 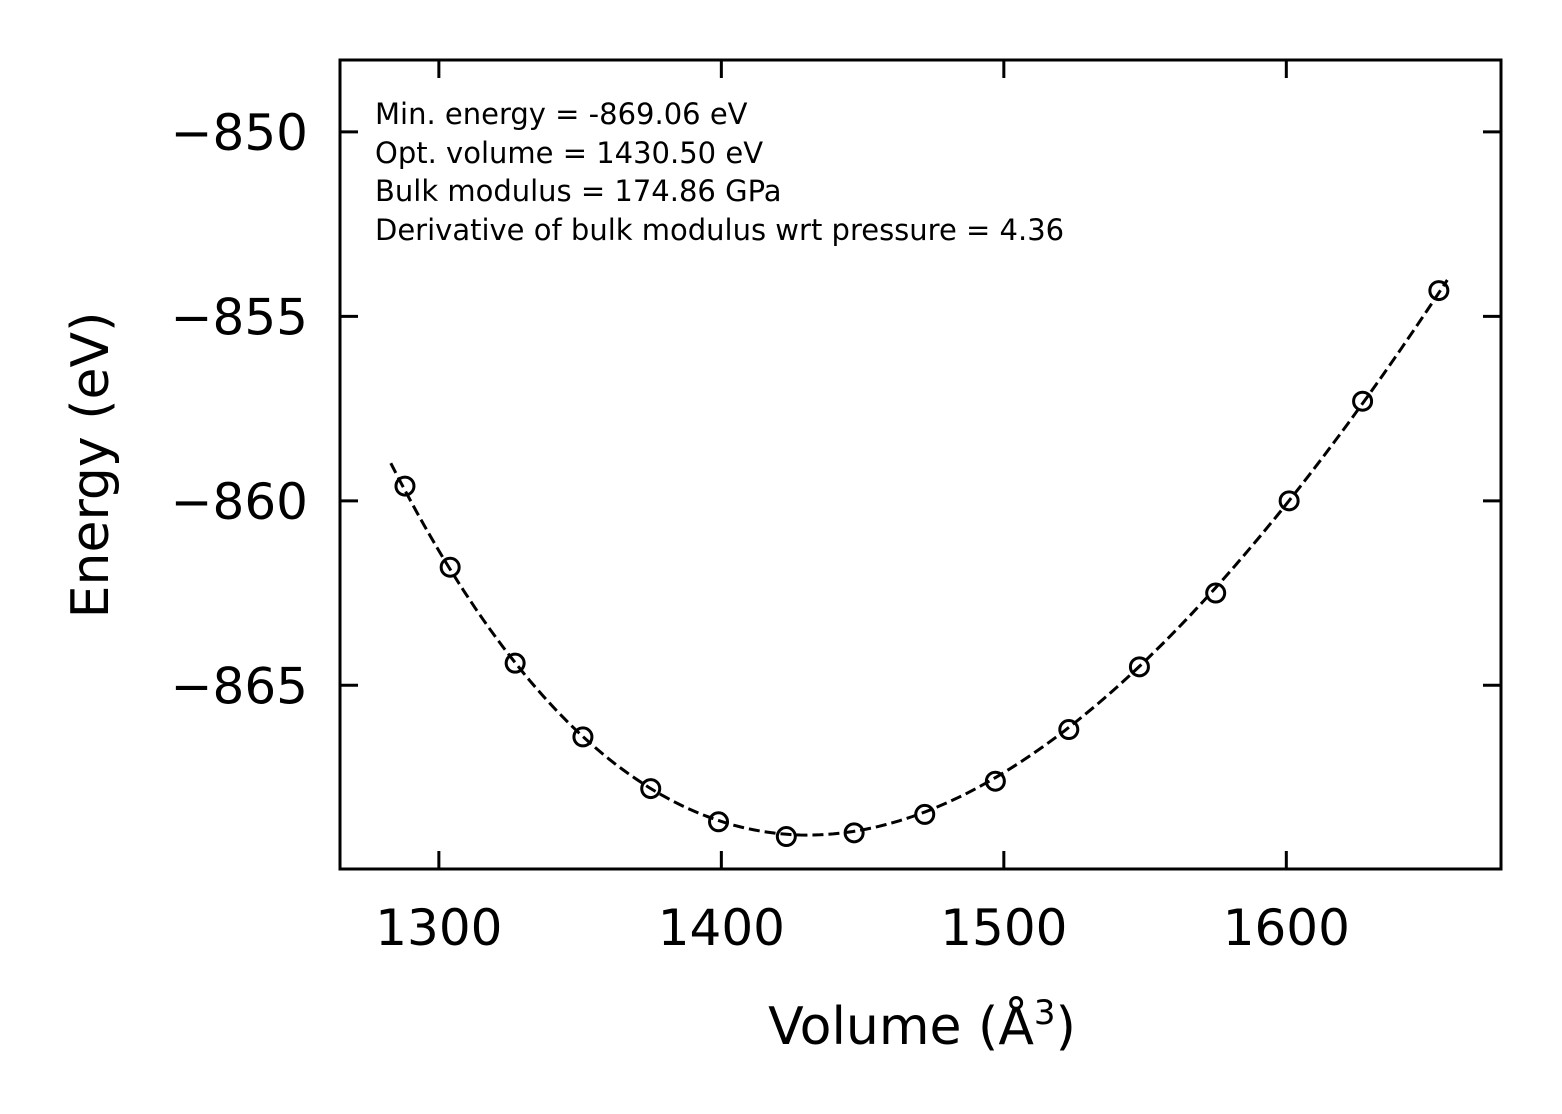 I want to click on annotation-opt-volume: Opt. volume = 1430.50 eV, so click(x=569, y=153).